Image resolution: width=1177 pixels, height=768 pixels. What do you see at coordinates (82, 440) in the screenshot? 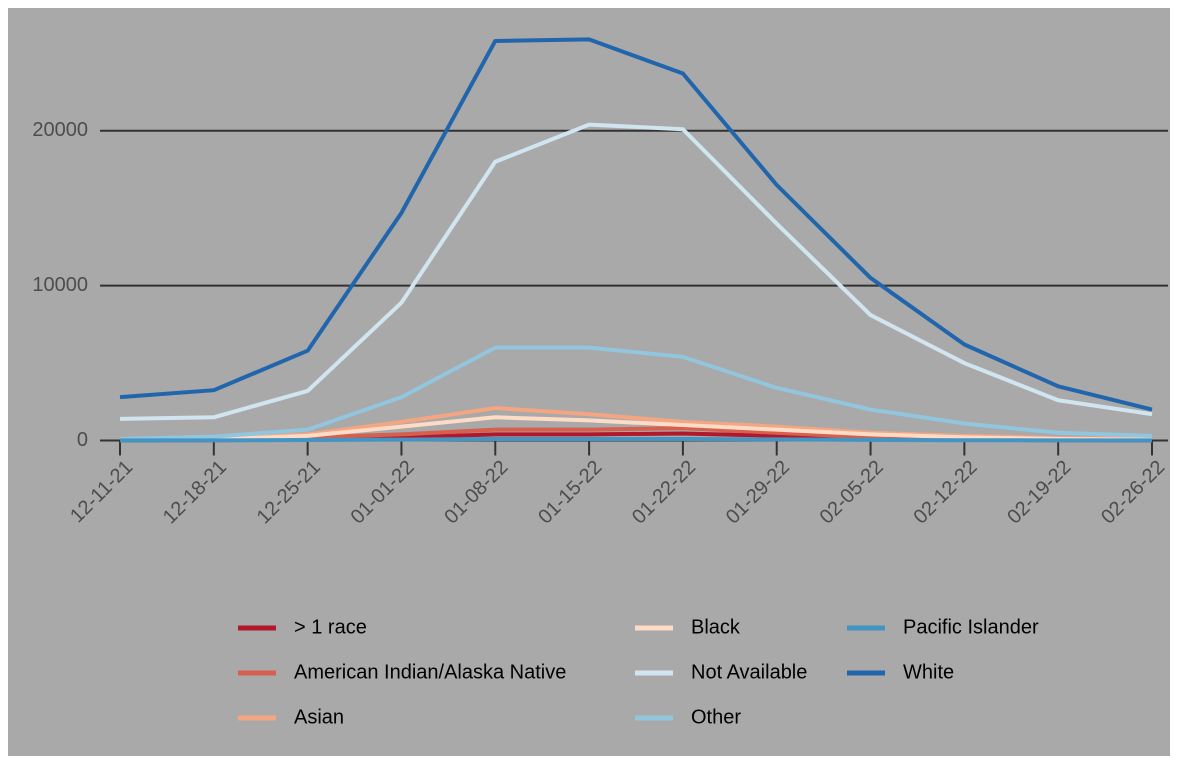
I see `y-tick-label: 0` at bounding box center [82, 440].